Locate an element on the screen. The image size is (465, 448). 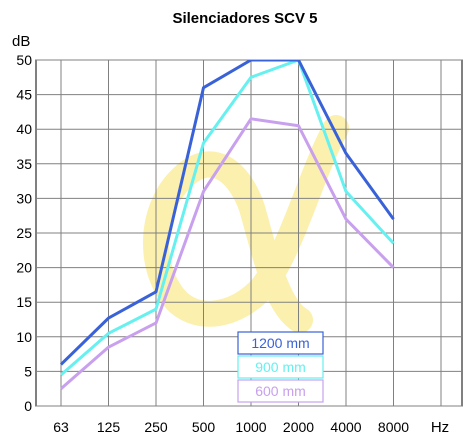
x-tick-label: 250 is located at coordinates (156, 427).